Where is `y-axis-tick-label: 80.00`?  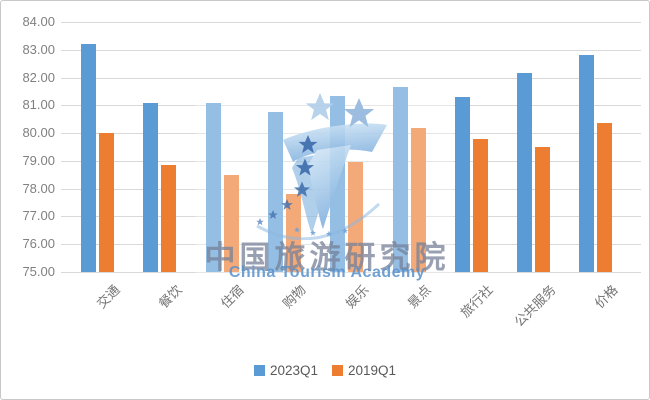
y-axis-tick-label: 80.00 is located at coordinates (38, 133).